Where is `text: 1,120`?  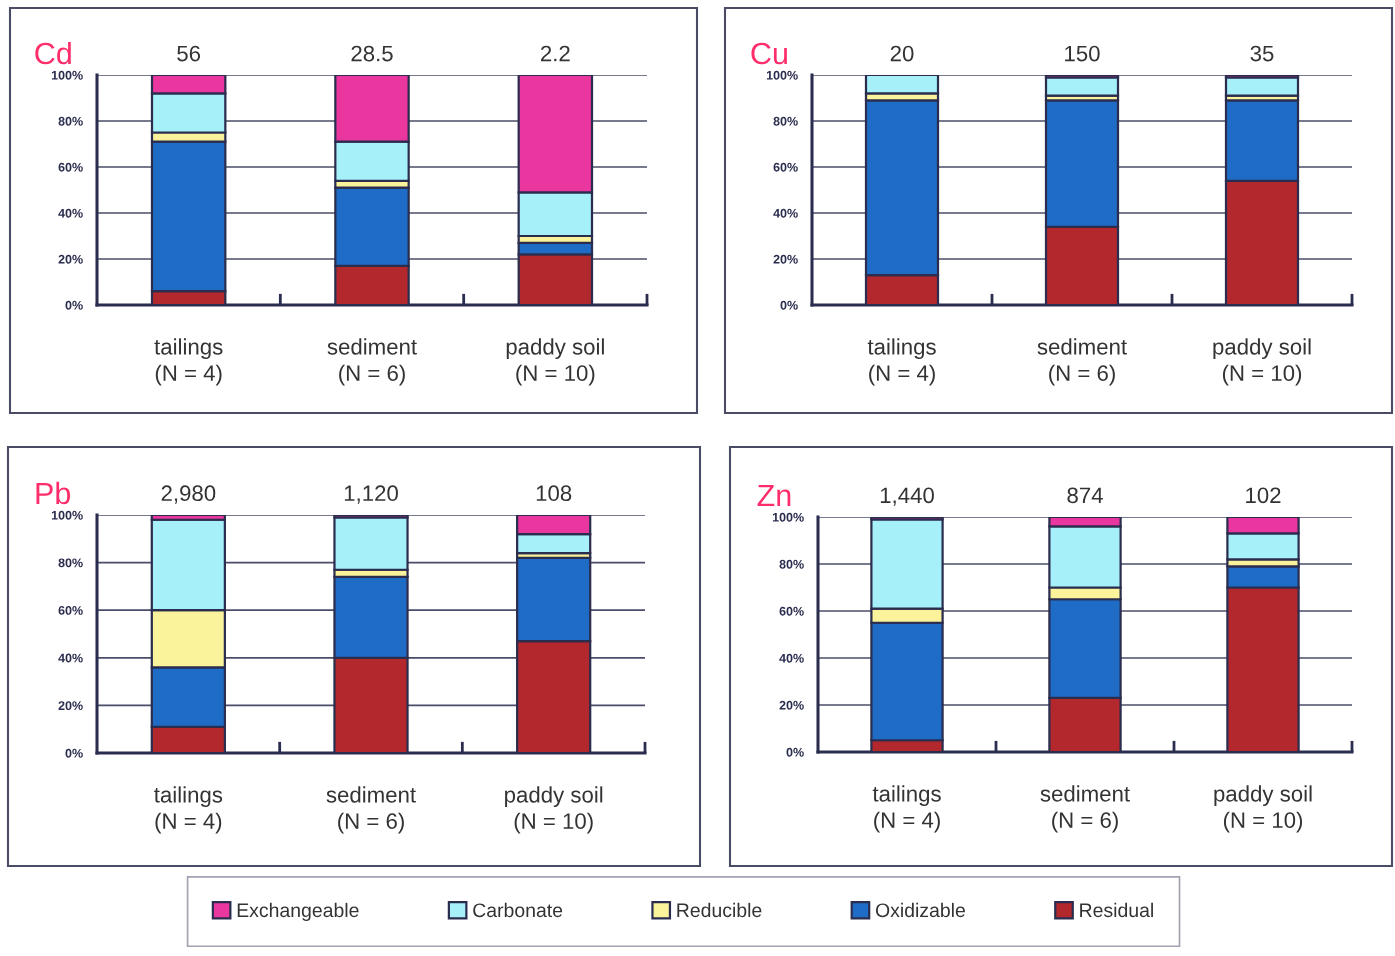
text: 1,120 is located at coordinates (371, 494).